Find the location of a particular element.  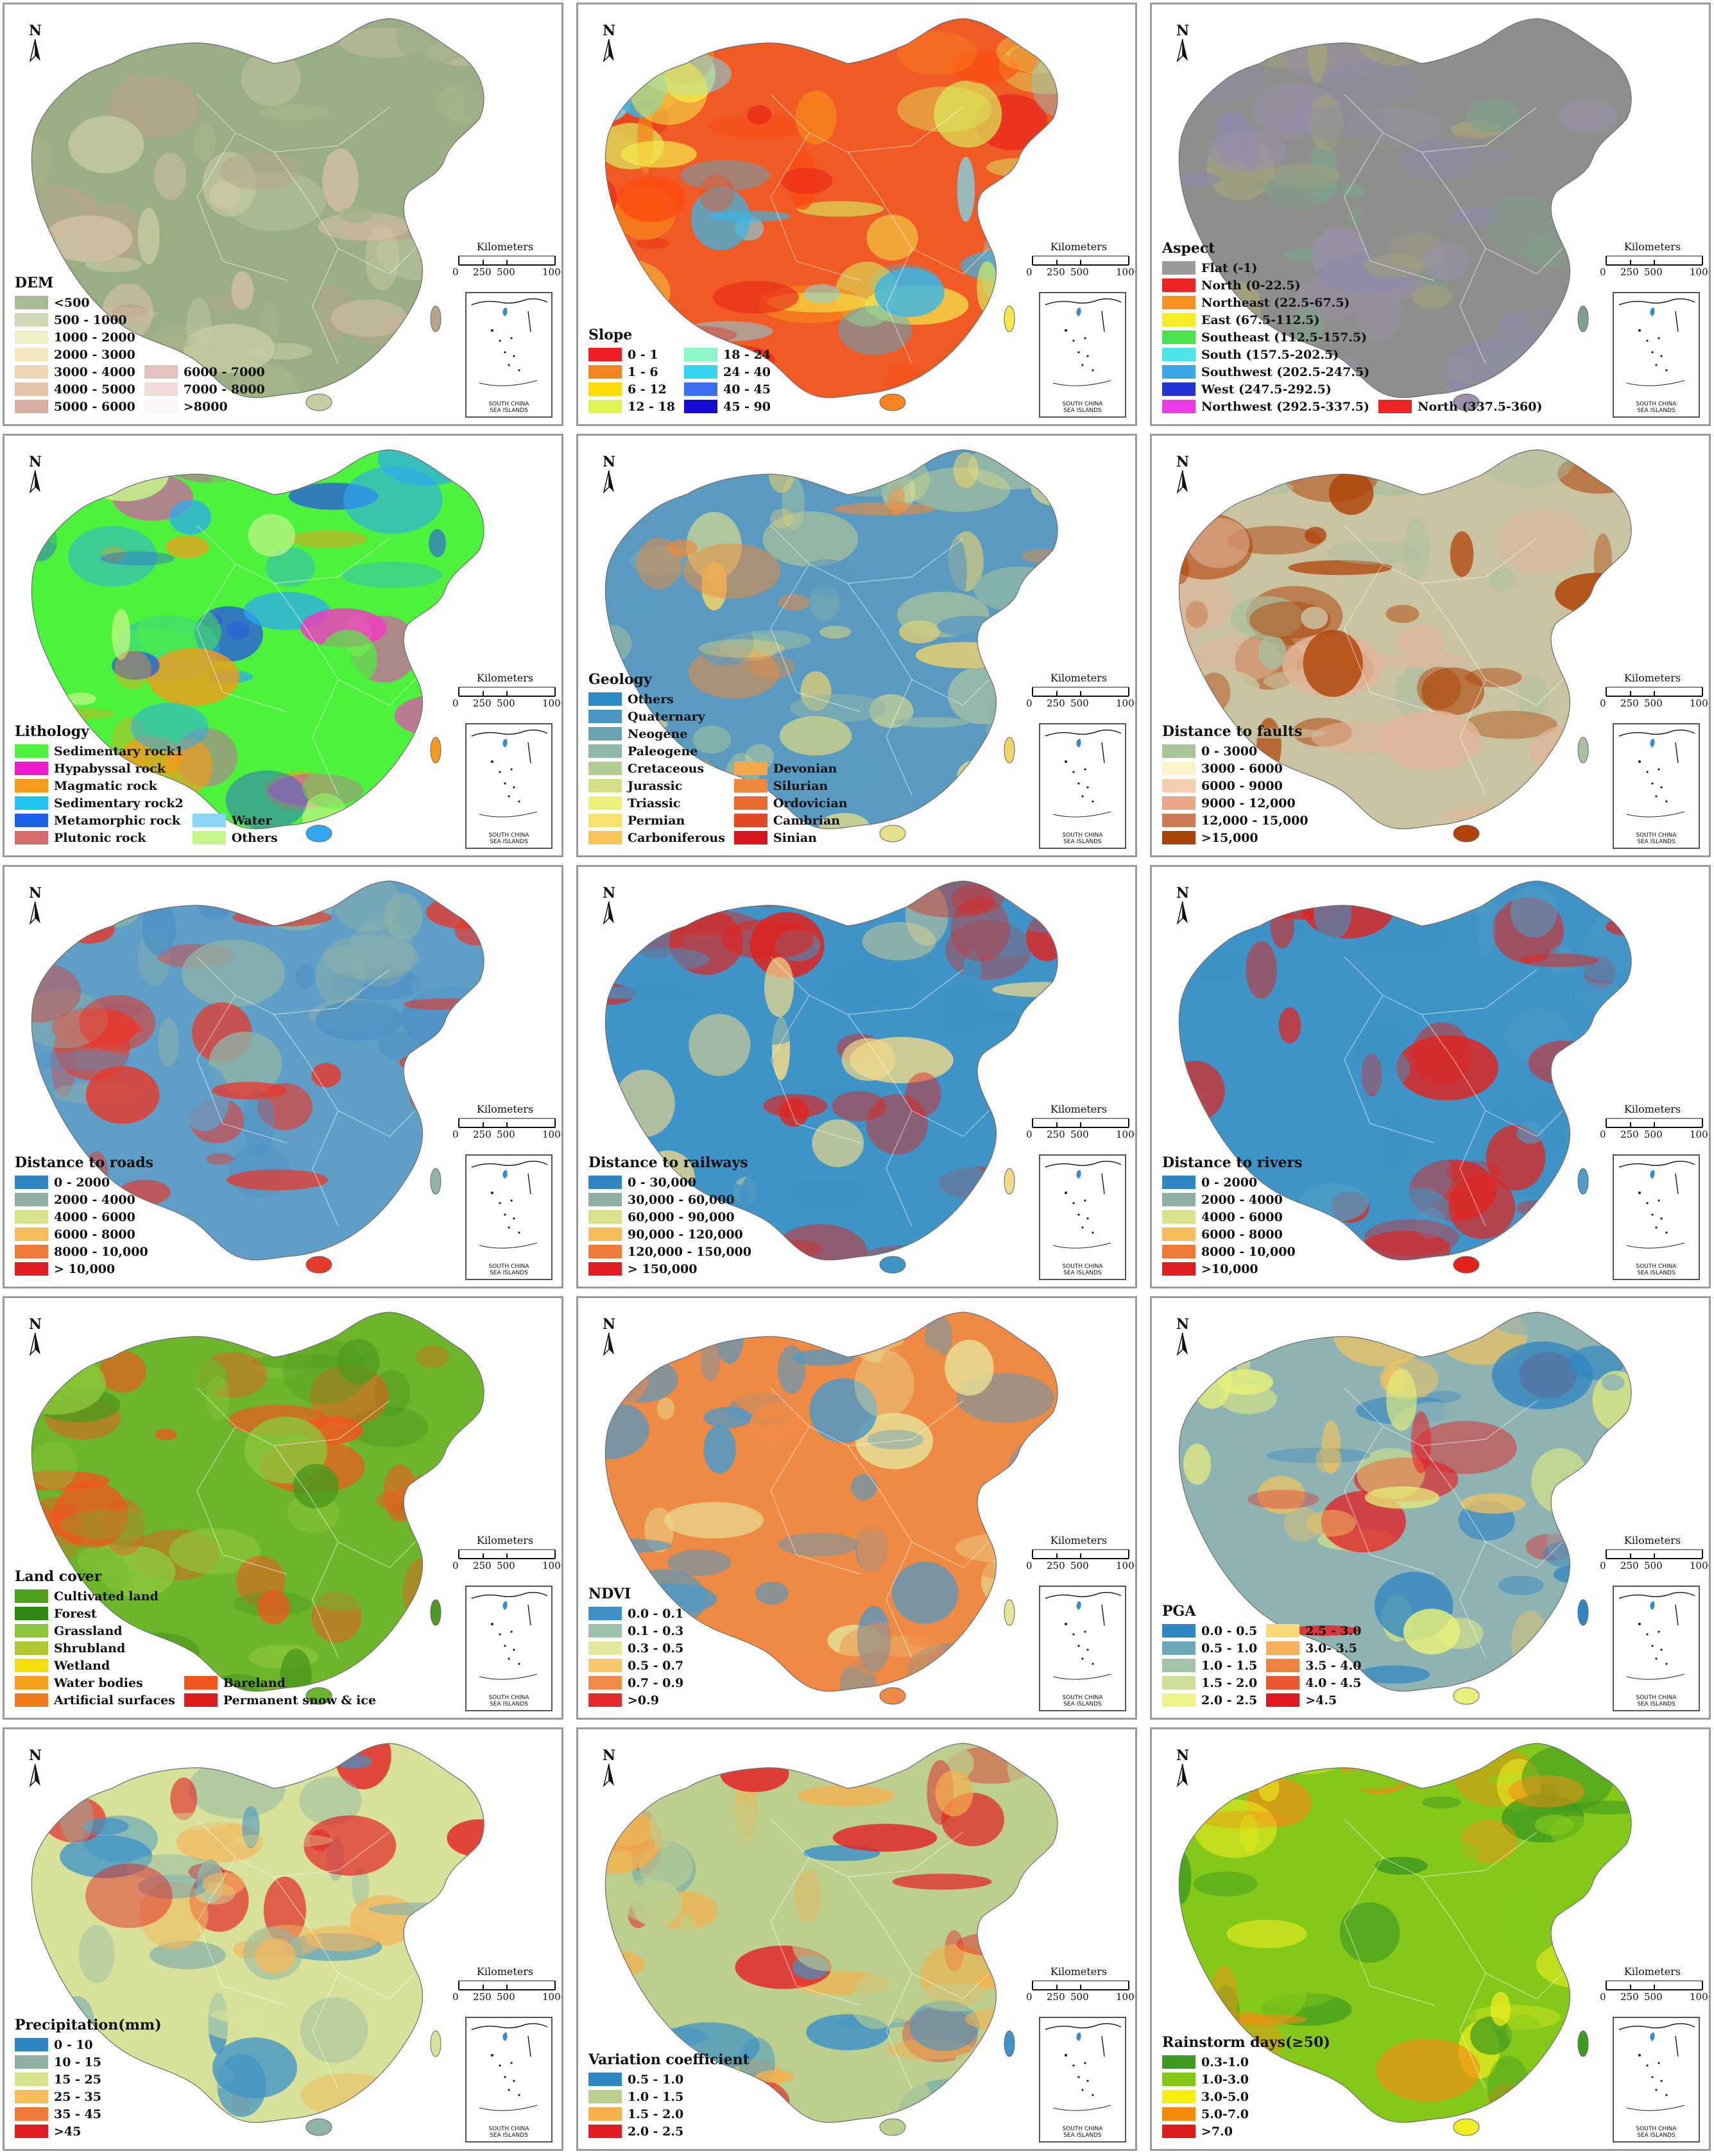

legend-item: Northeast (22.5-67.5) is located at coordinates (1265, 303).